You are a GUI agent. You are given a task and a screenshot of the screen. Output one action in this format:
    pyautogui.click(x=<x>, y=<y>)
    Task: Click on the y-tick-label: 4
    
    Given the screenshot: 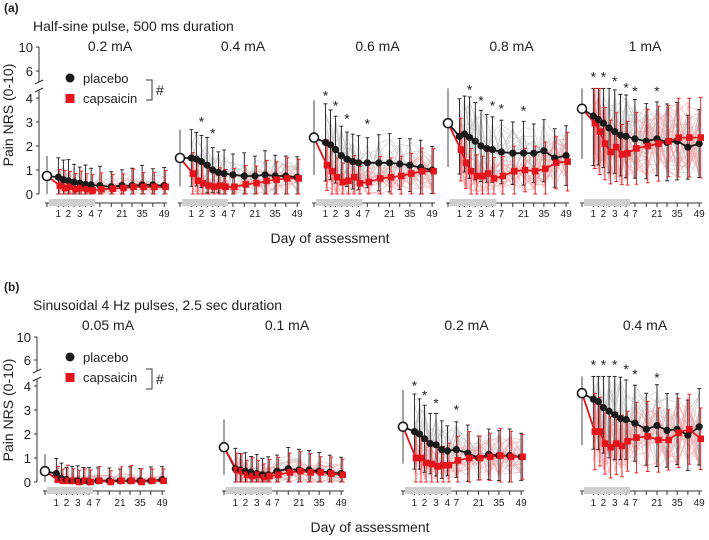 What is the action you would take?
    pyautogui.click(x=27, y=386)
    